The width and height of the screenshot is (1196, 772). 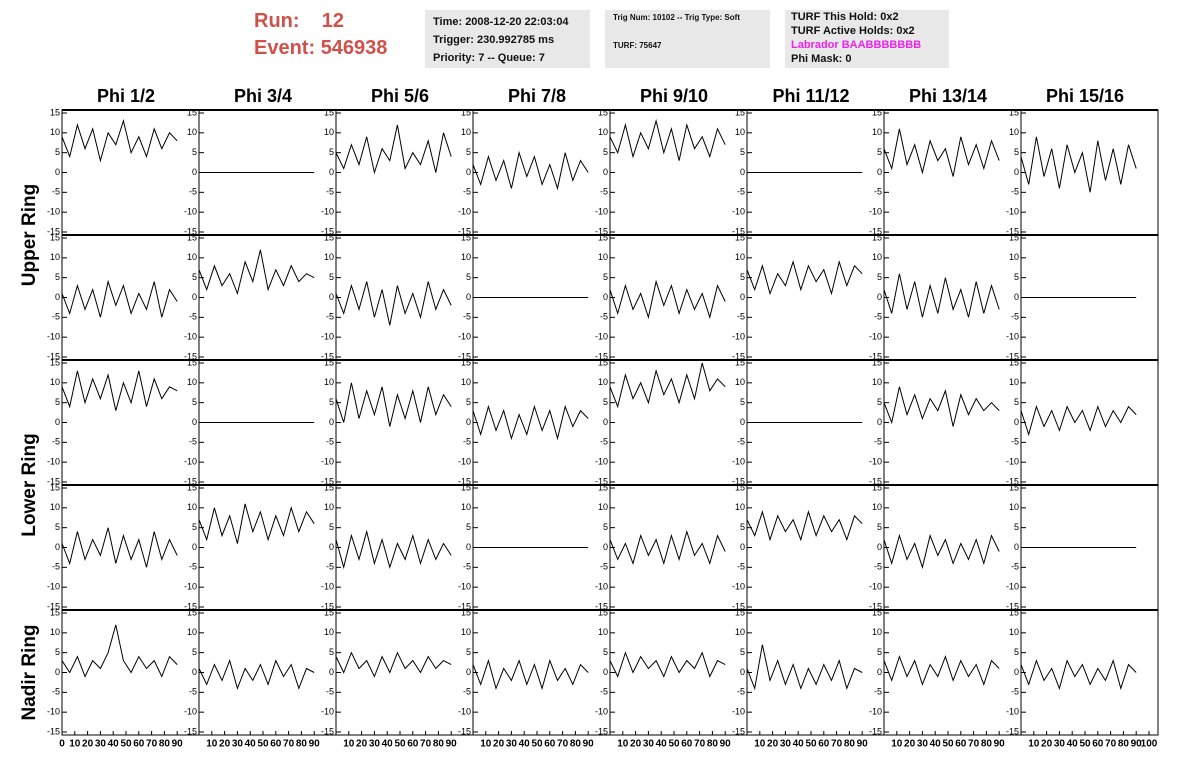 I want to click on column-title: Phi 11/12, so click(x=810, y=96).